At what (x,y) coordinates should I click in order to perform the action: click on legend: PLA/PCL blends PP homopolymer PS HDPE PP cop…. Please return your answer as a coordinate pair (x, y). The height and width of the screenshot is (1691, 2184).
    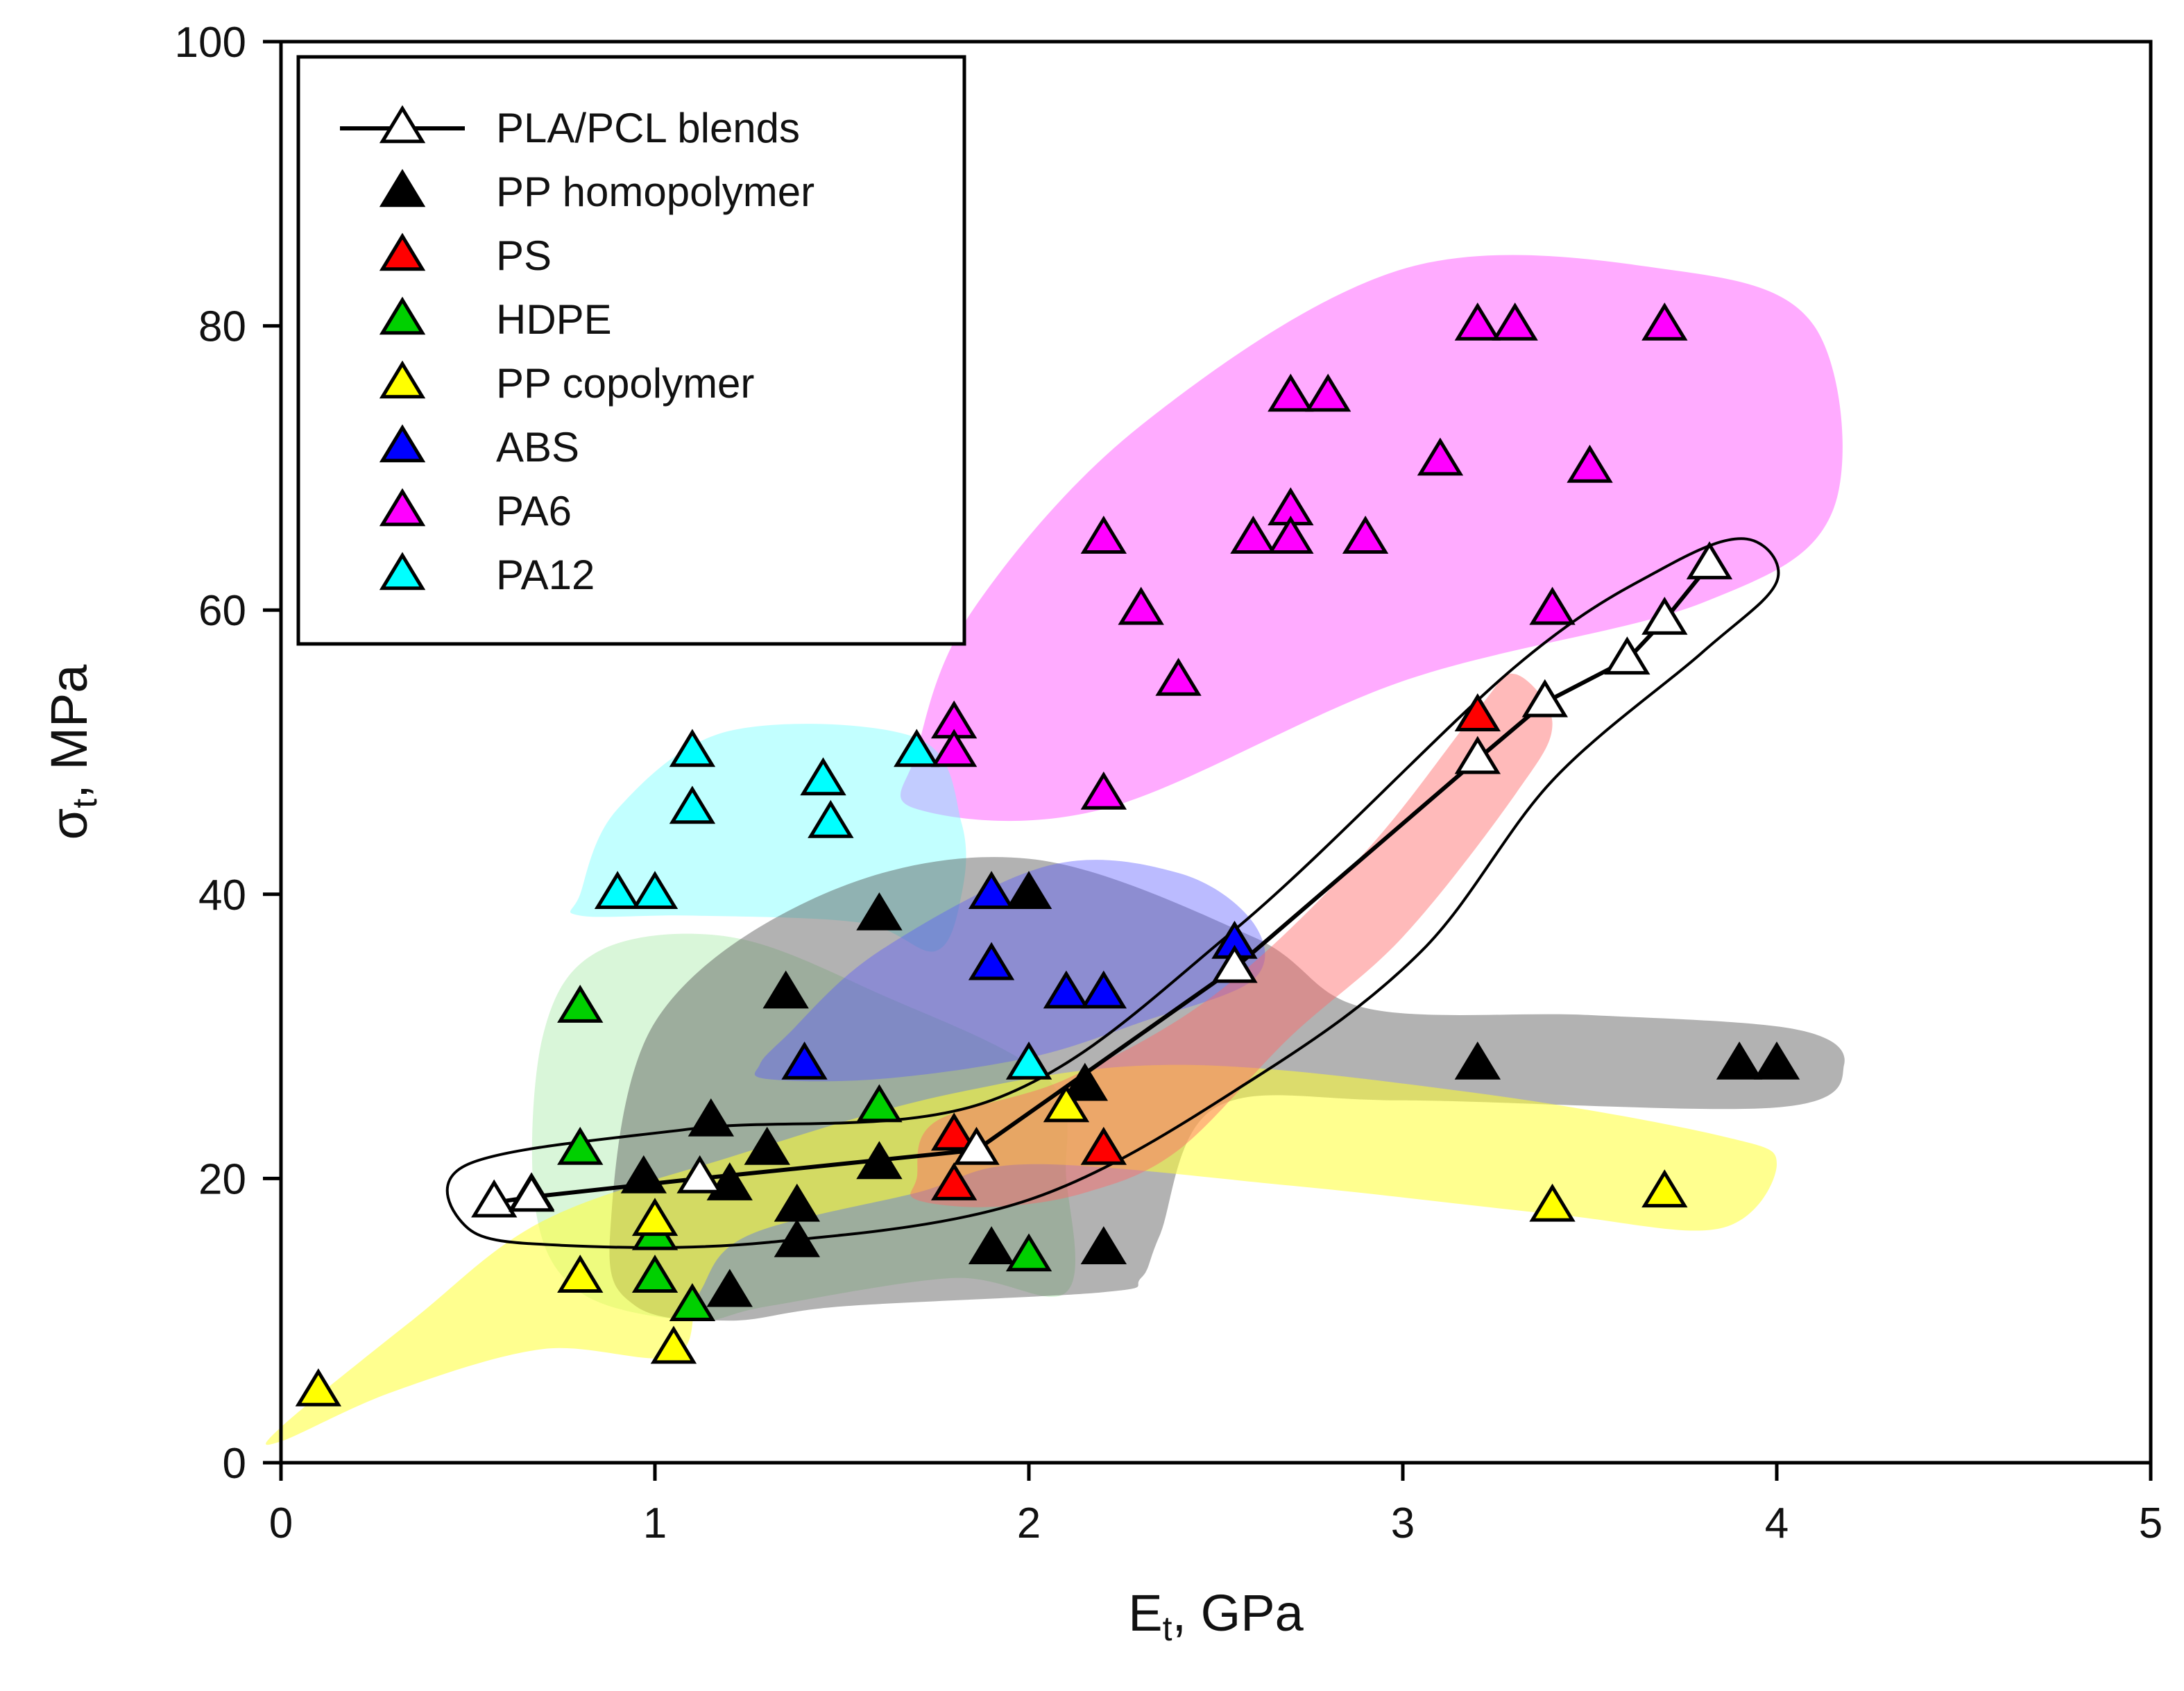
    Looking at the image, I should click on (631, 351).